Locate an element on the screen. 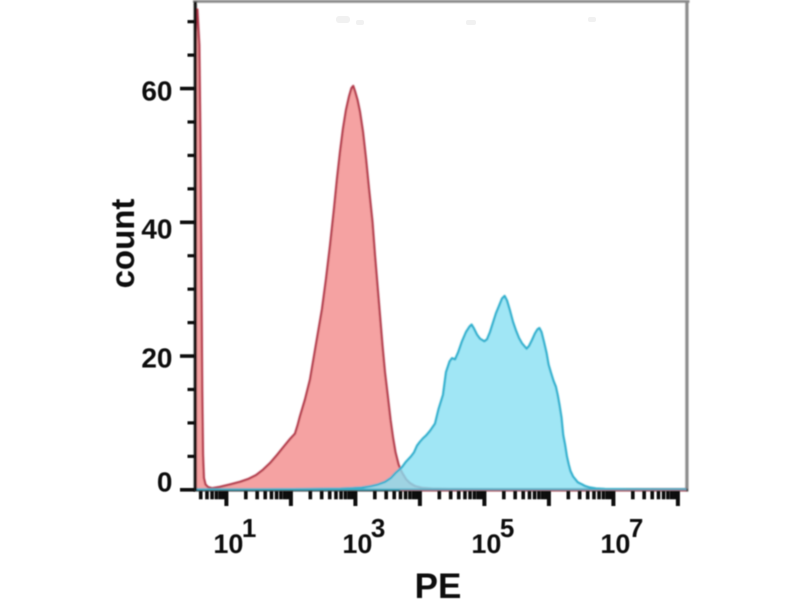 The height and width of the screenshot is (605, 800). svg-text: 40 is located at coordinates (156, 229).